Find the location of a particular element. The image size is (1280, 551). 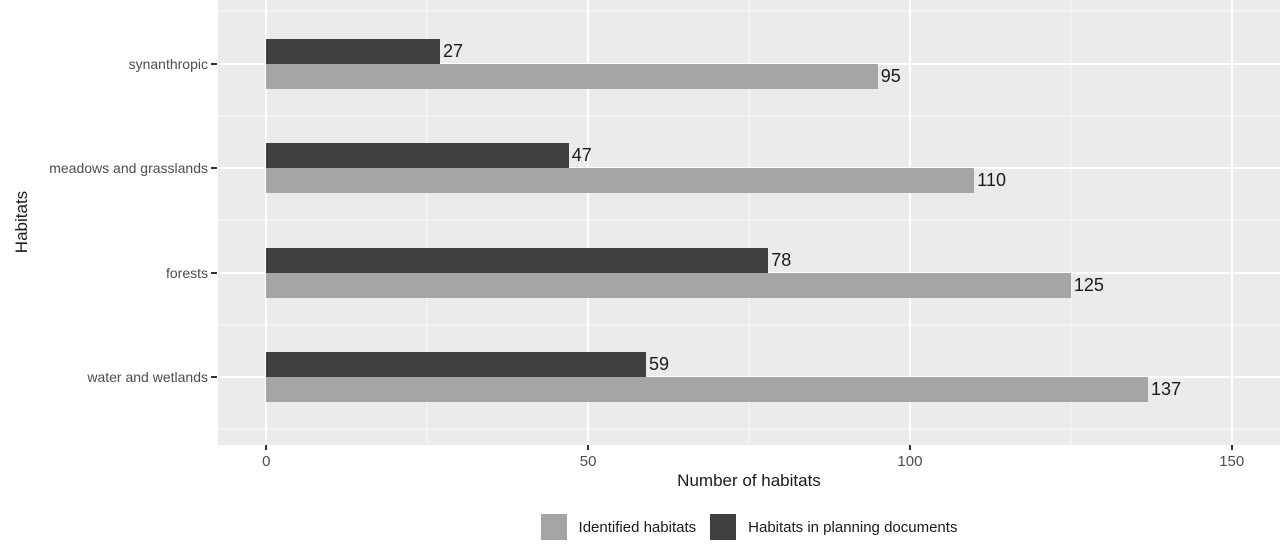

value-label-identified: 110 is located at coordinates (991, 180).